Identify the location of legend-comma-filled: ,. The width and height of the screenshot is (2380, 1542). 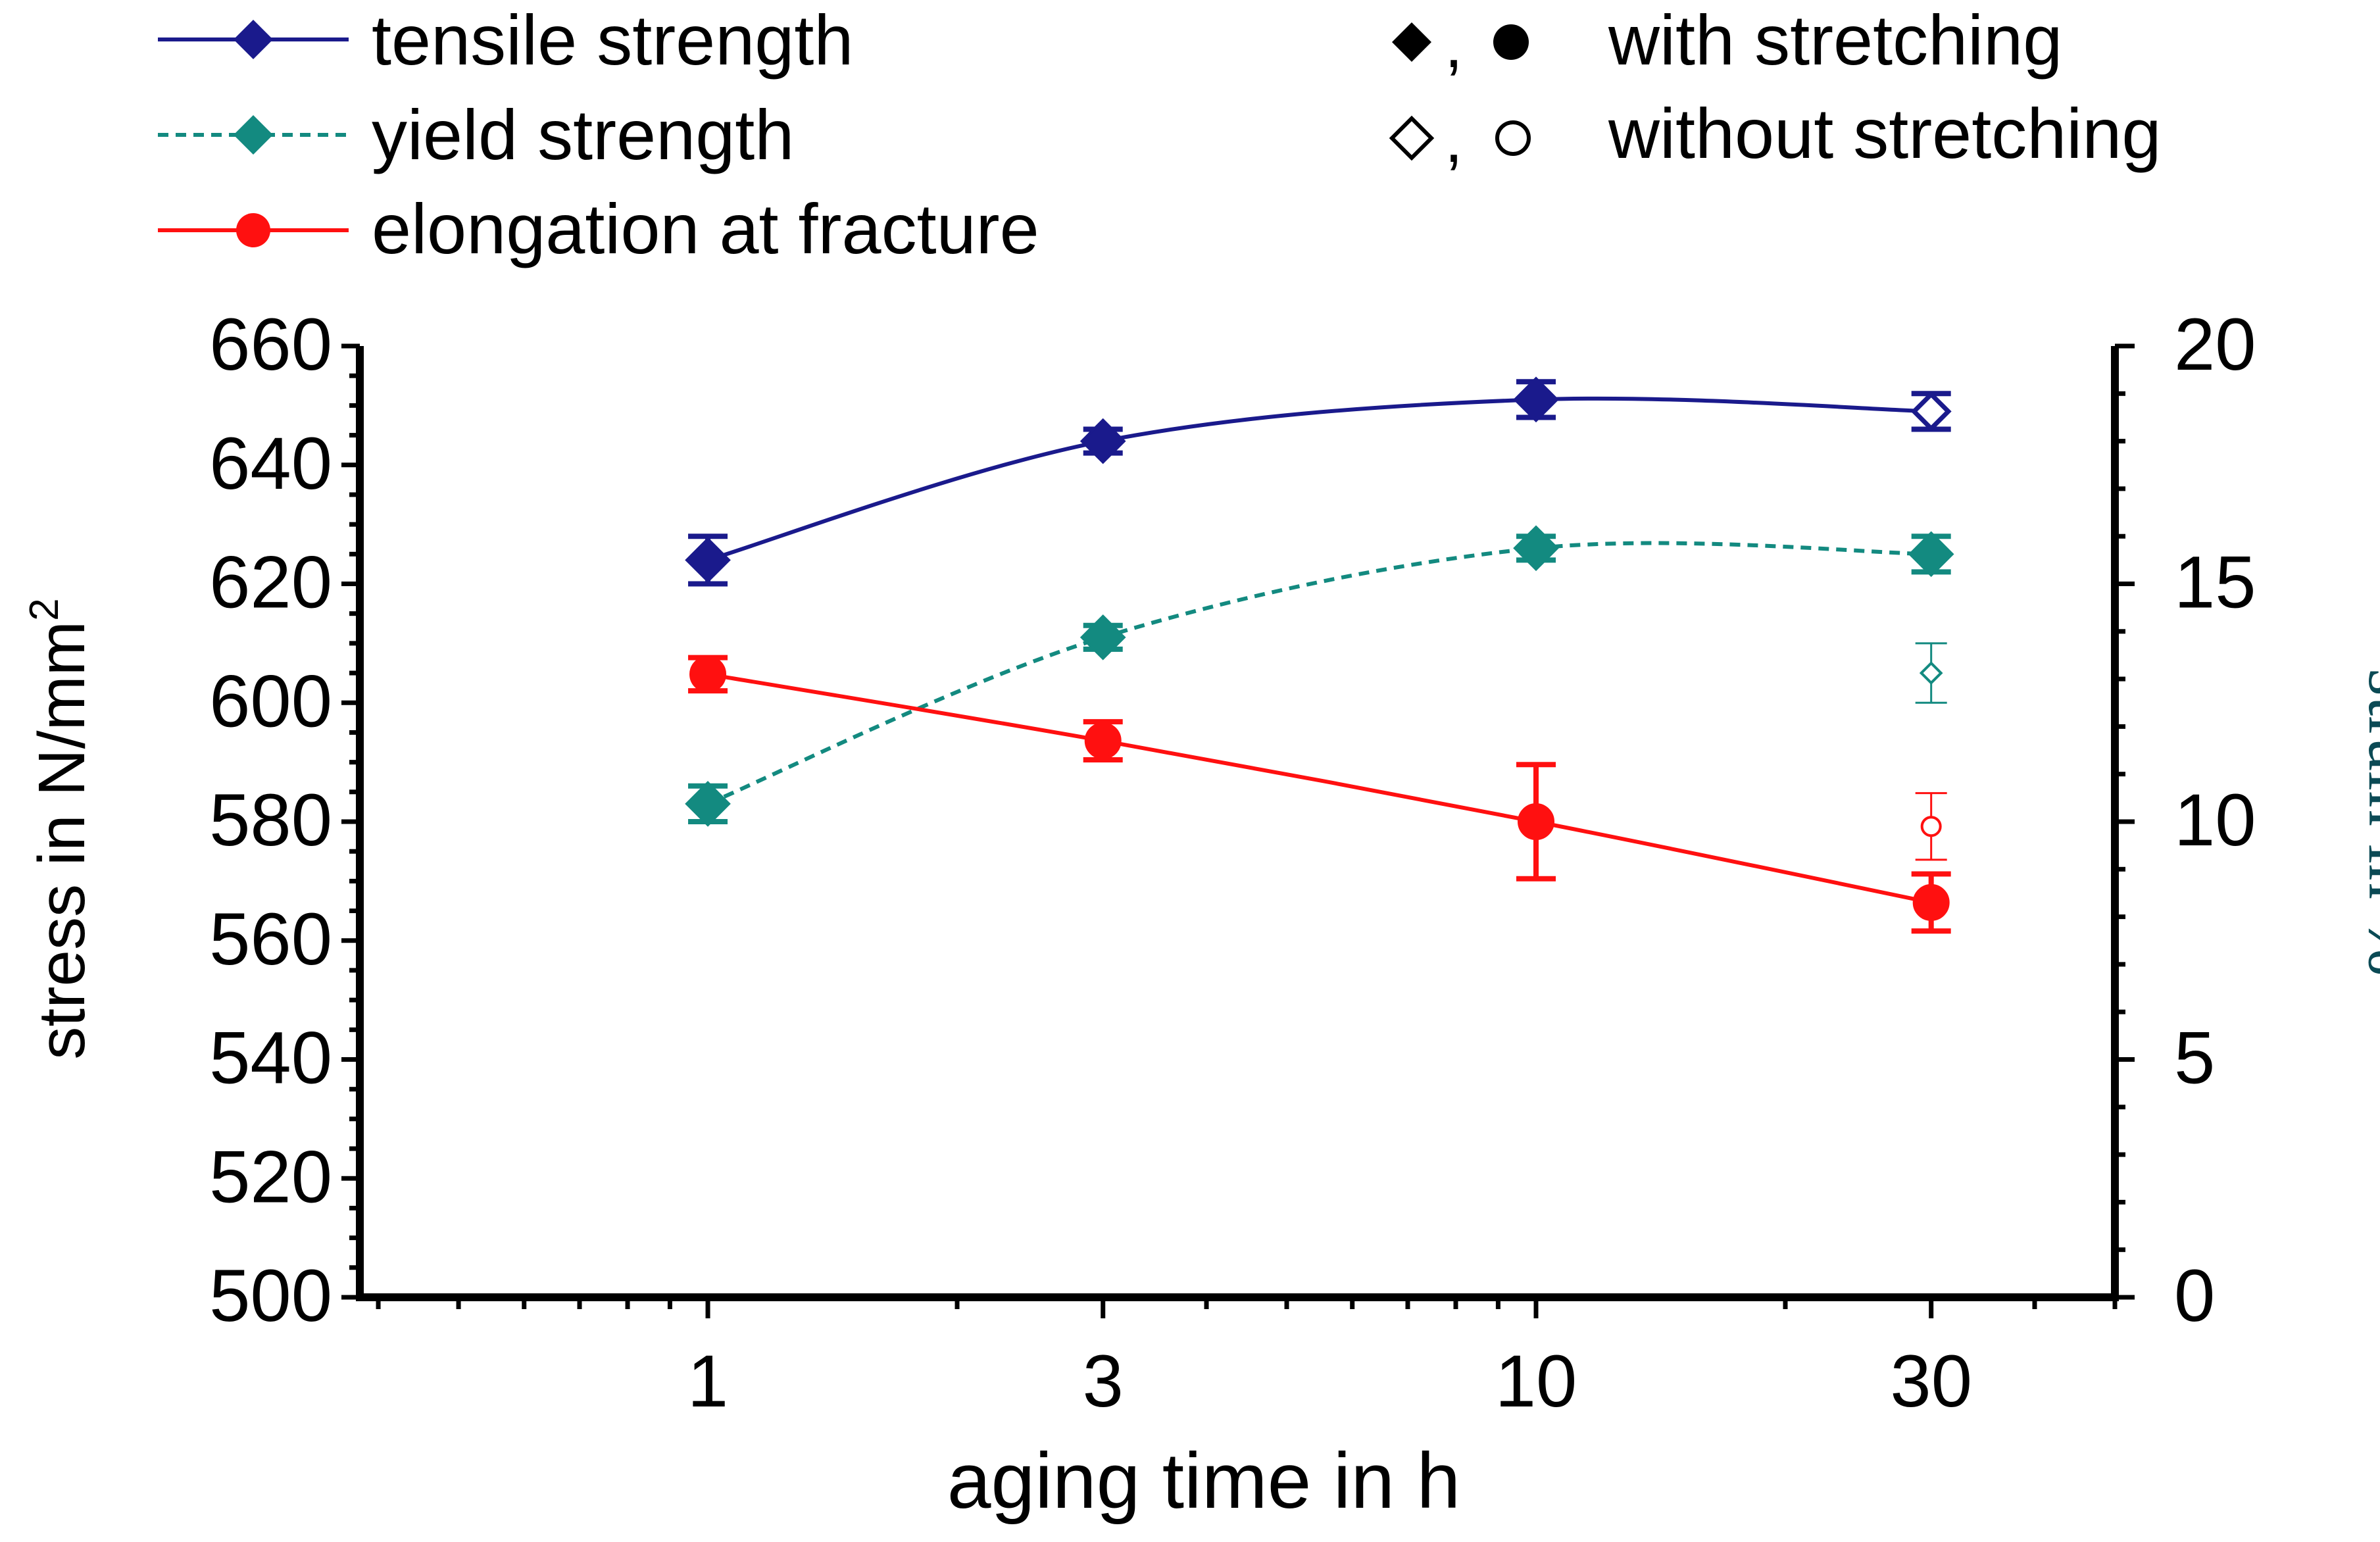
(1454, 45).